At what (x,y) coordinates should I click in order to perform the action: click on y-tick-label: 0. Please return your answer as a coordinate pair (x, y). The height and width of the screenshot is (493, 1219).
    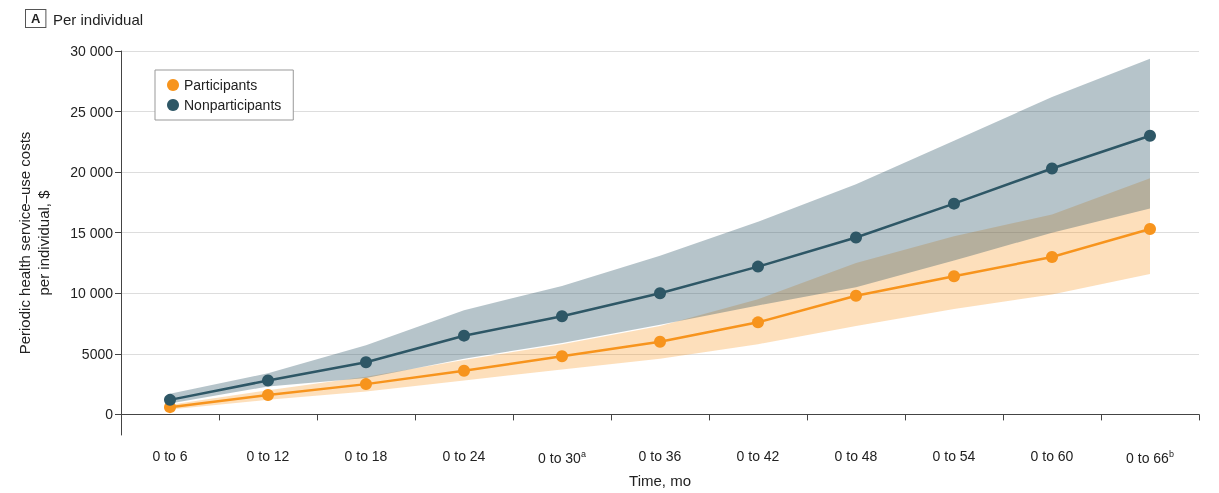
    Looking at the image, I should click on (109, 414).